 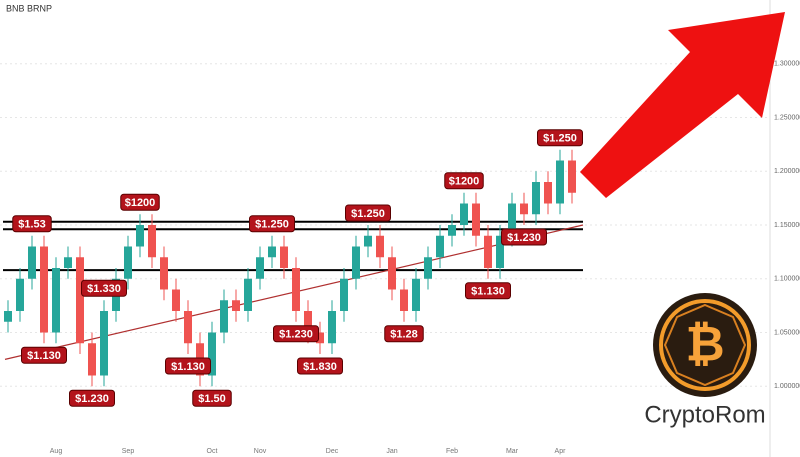 What do you see at coordinates (260, 451) in the screenshot?
I see `x-tick-label: Nov` at bounding box center [260, 451].